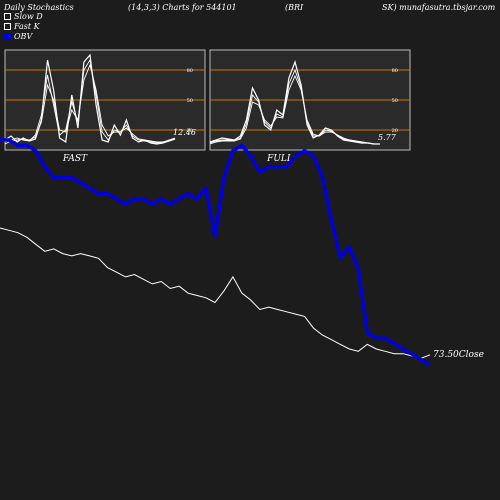 This screenshot has height=500, width=500. I want to click on full-last-value-label: 5.77, so click(387, 137).